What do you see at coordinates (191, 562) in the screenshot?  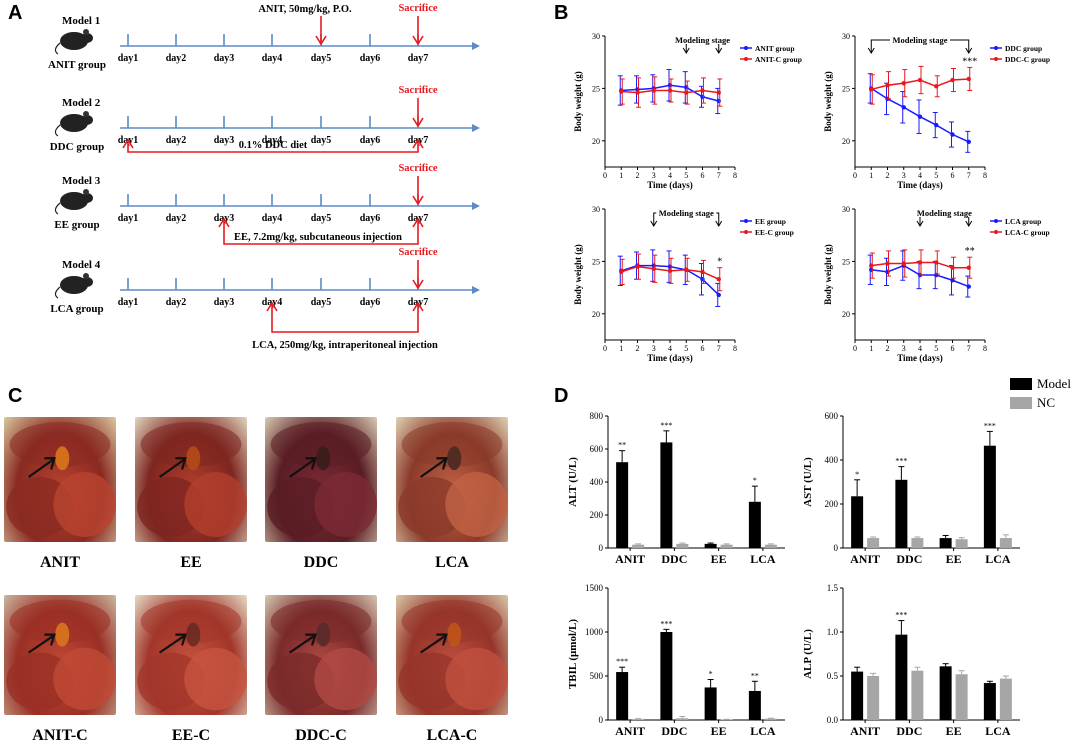 I see `photo-top-1-label: EE` at bounding box center [191, 562].